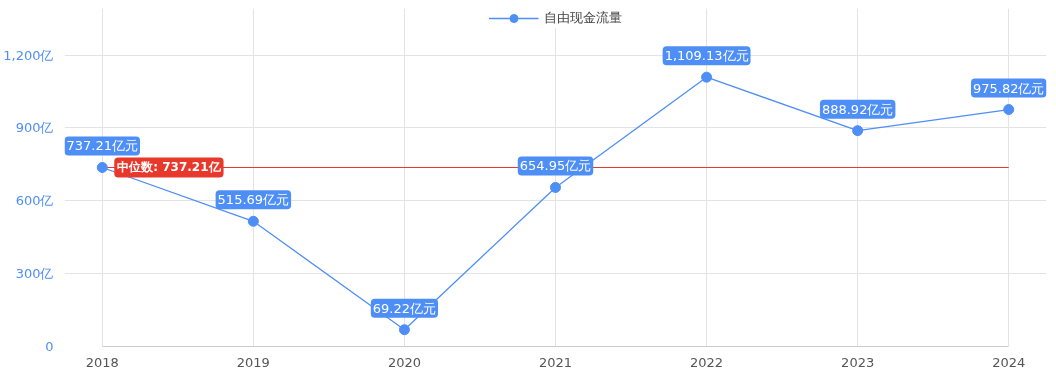 The image size is (1056, 369). I want to click on data-label: 975.82亿元, so click(1008, 88).